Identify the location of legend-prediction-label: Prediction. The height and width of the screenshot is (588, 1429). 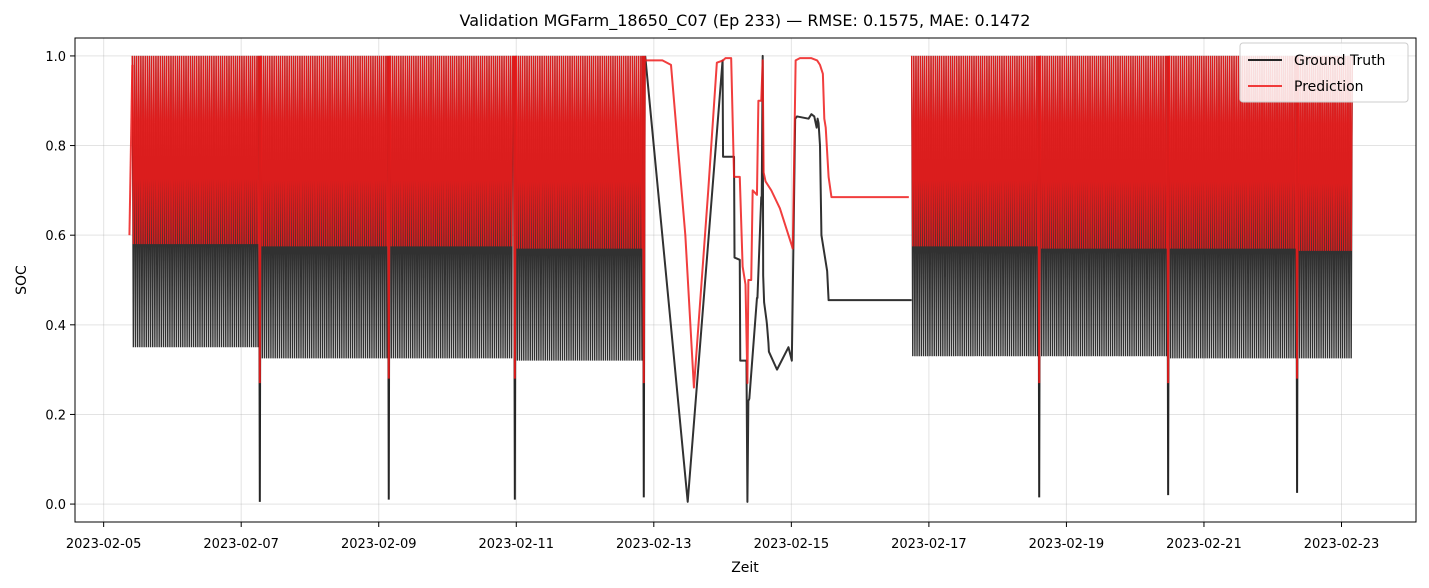
(1329, 87).